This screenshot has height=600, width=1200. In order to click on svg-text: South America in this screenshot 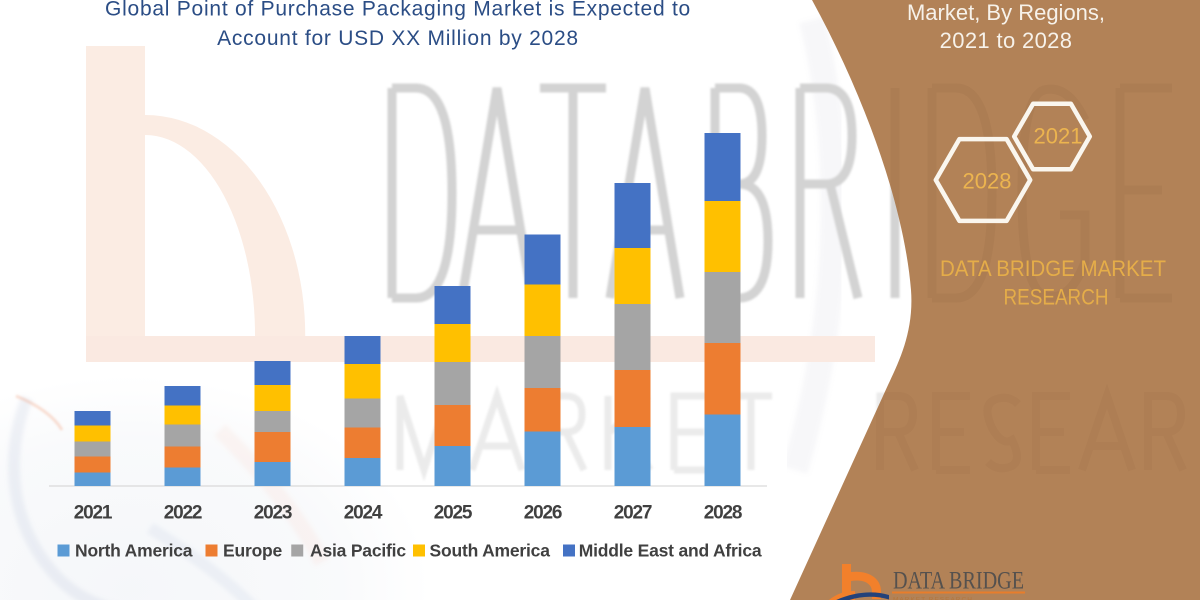, I will do `click(490, 551)`.